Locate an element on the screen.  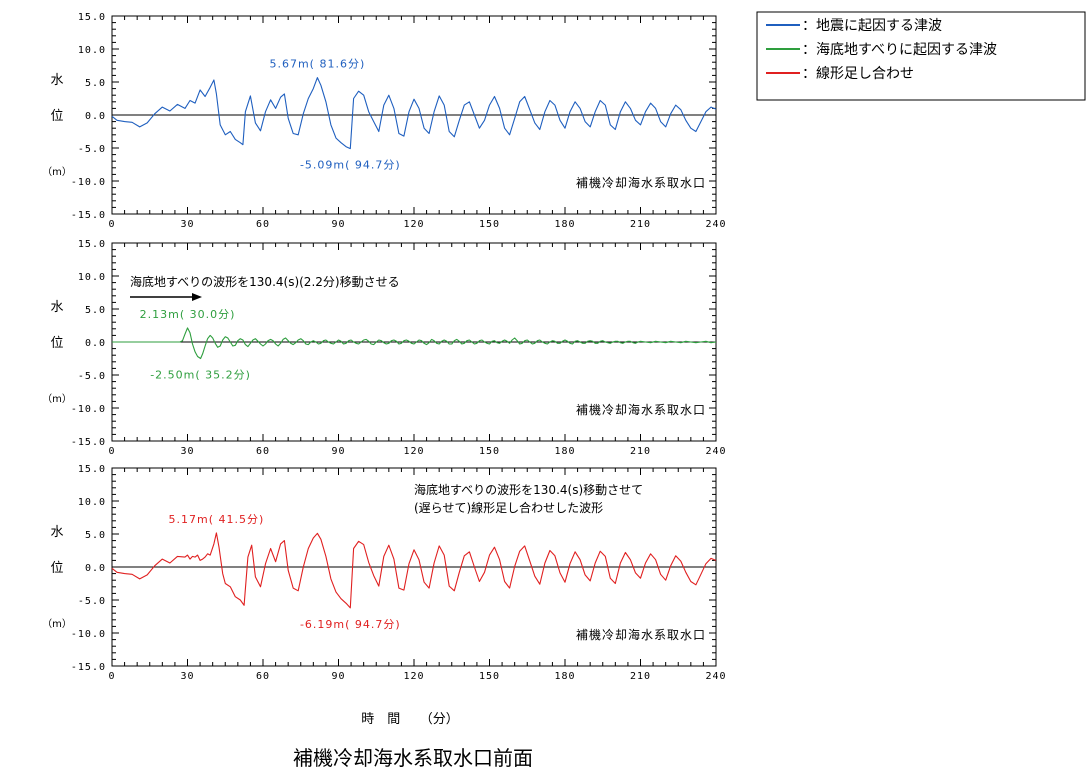
sum-note-line: 海底地すべりの波形を130.4(s)移動させて is located at coordinates (528, 489).